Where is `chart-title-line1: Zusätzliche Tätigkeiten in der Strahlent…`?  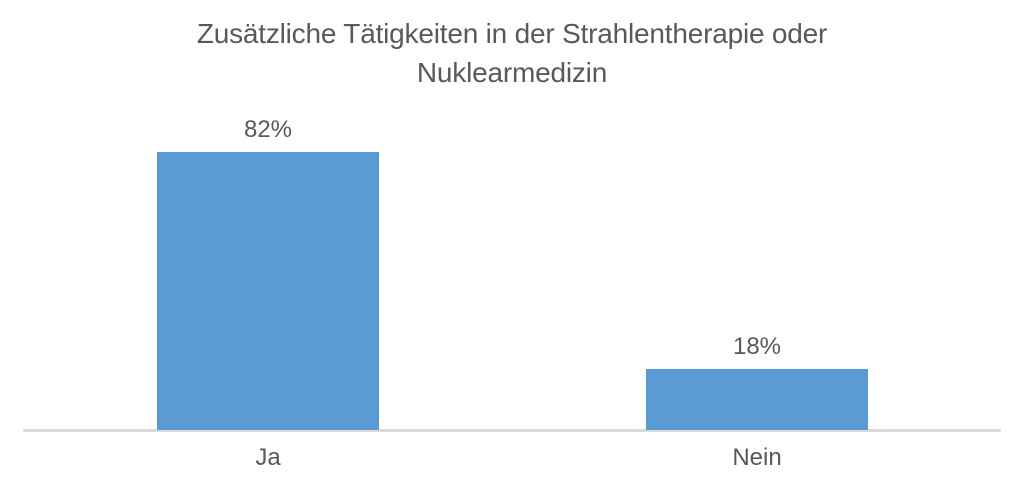
chart-title-line1: Zusätzliche Tätigkeiten in der Strahlent… is located at coordinates (512, 33).